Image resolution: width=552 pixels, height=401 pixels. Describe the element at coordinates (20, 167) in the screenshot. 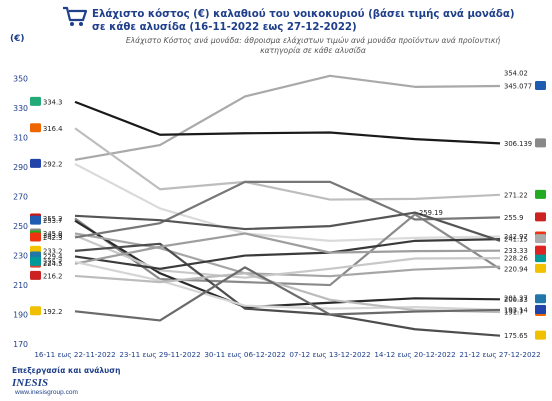

I see `y-tick-label: 290` at that location.